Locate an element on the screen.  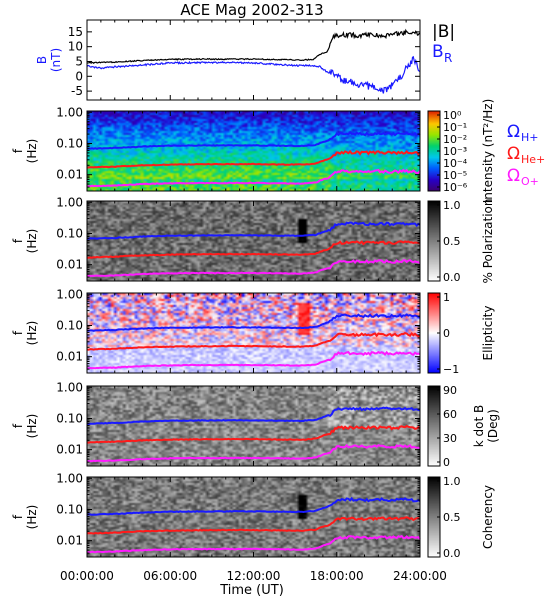
intensity-colorbar-tick-label: 10⁻⁶ is located at coordinates (455, 187).